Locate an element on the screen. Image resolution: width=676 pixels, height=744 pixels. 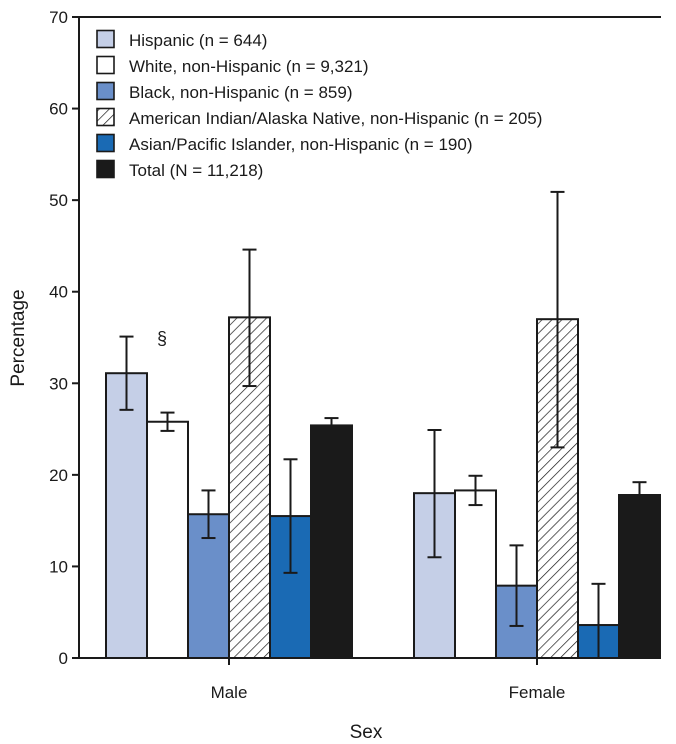
y-tick-label: 10 is located at coordinates (58, 566).